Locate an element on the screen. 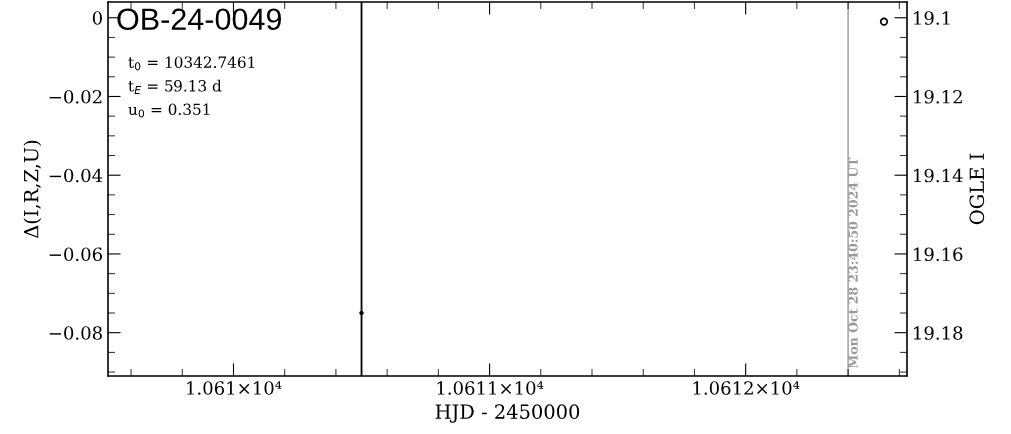  annotation: u$_{0}$ = 0.351 is located at coordinates (169, 110).